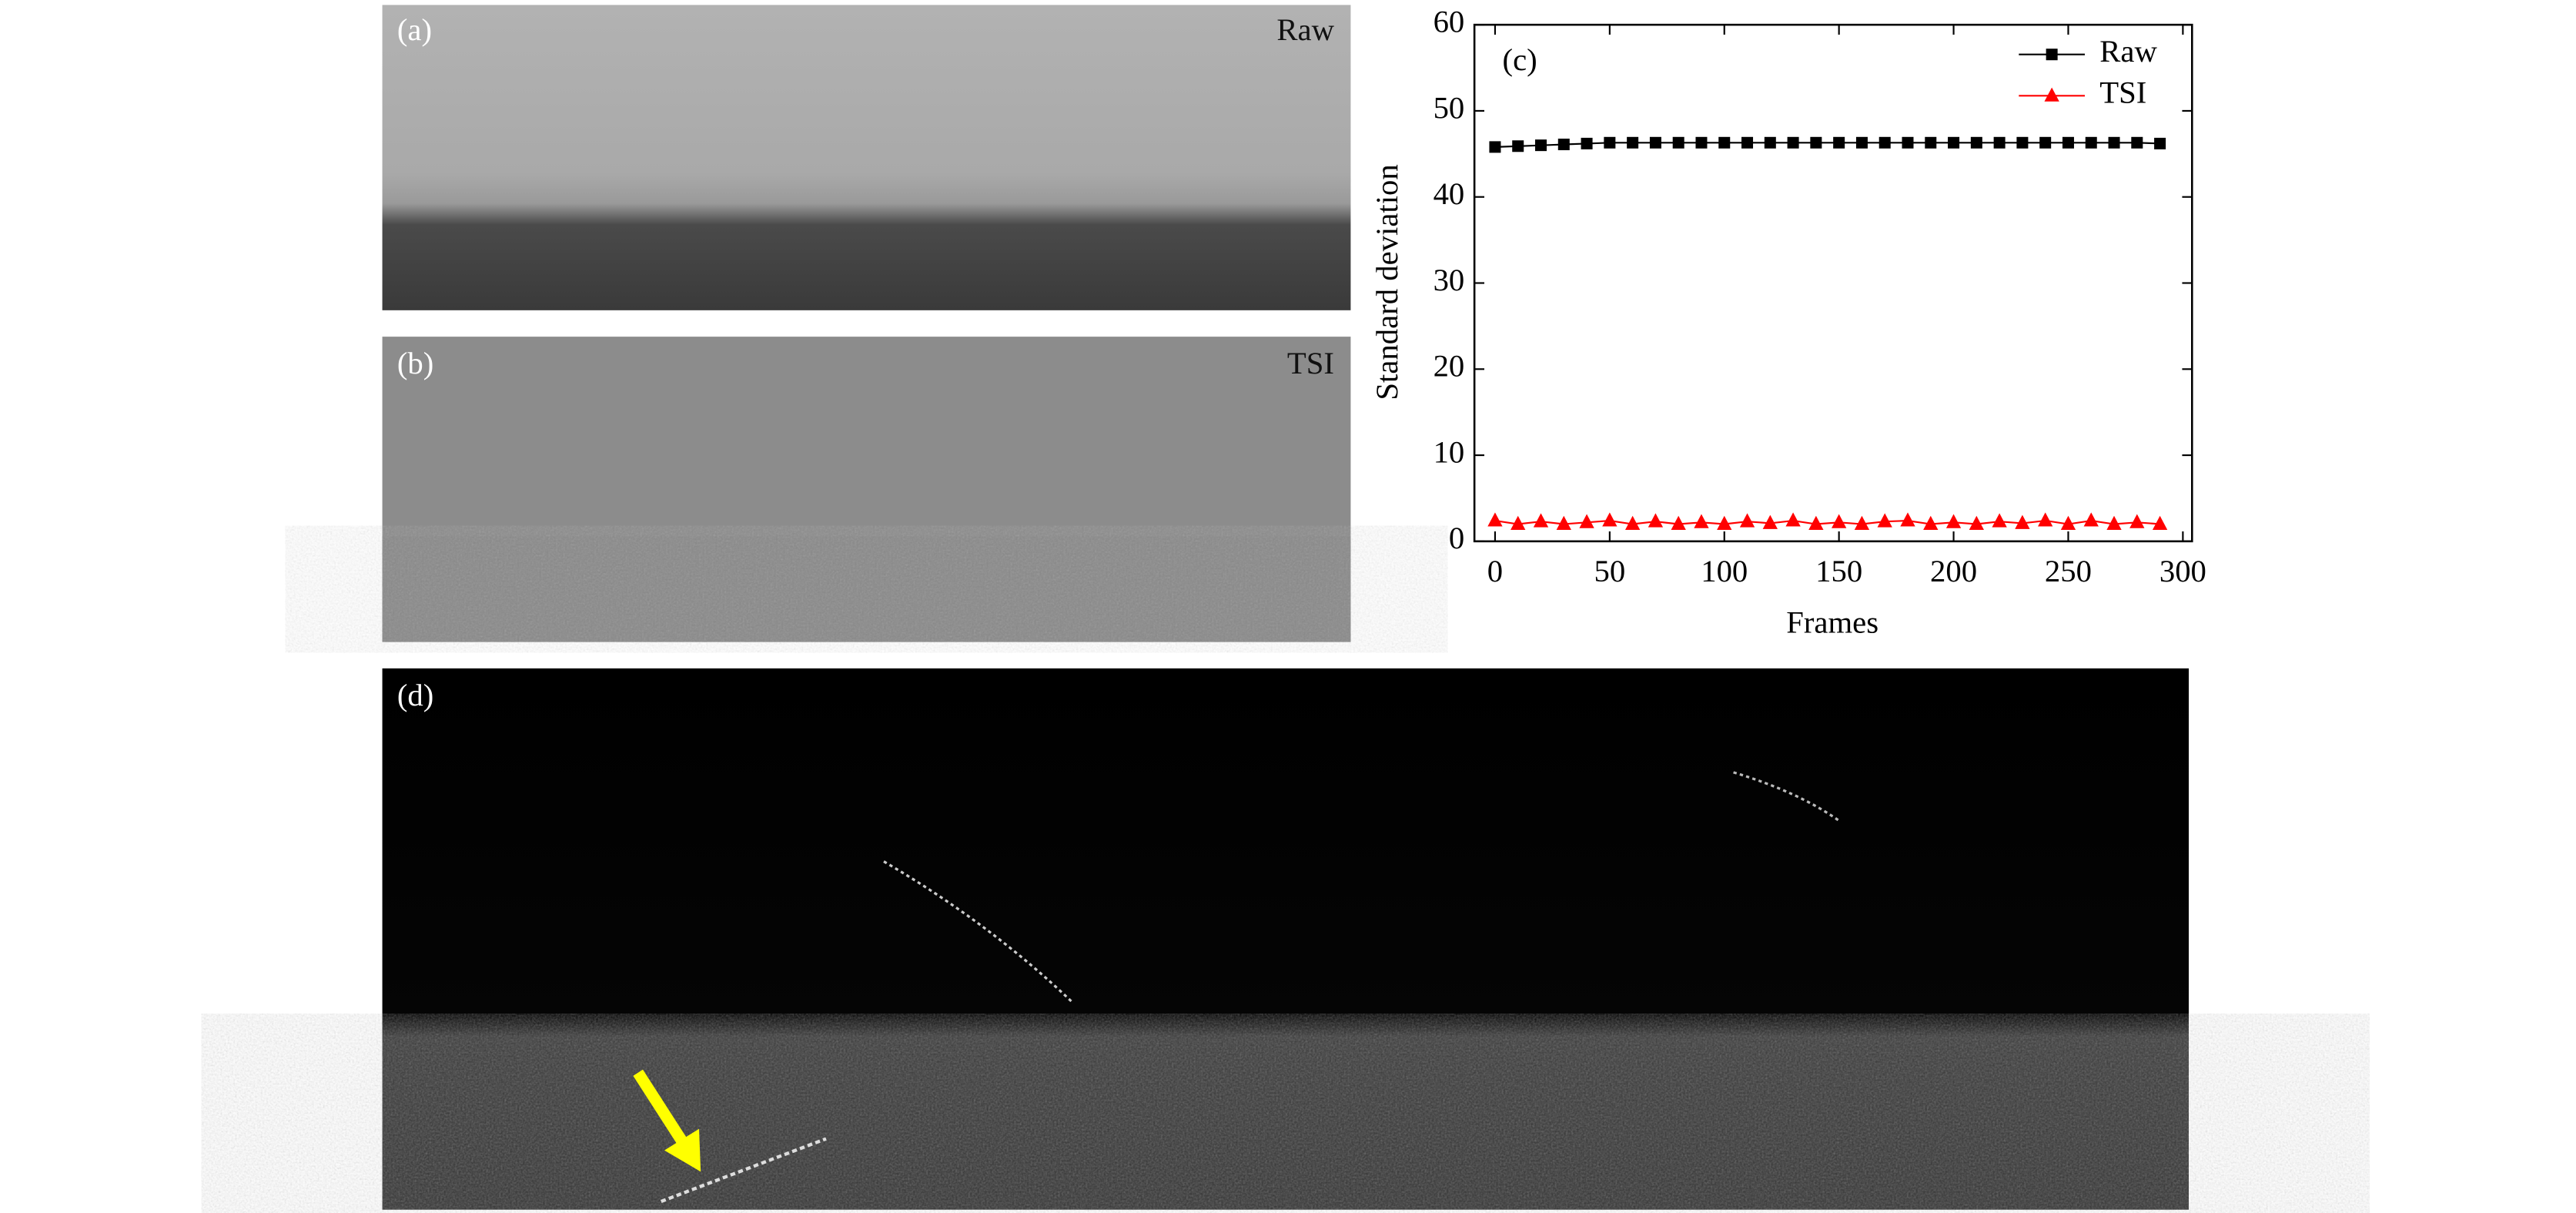 Image resolution: width=2576 pixels, height=1213 pixels. Describe the element at coordinates (1449, 107) in the screenshot. I see `y-tick-label: 50` at that location.